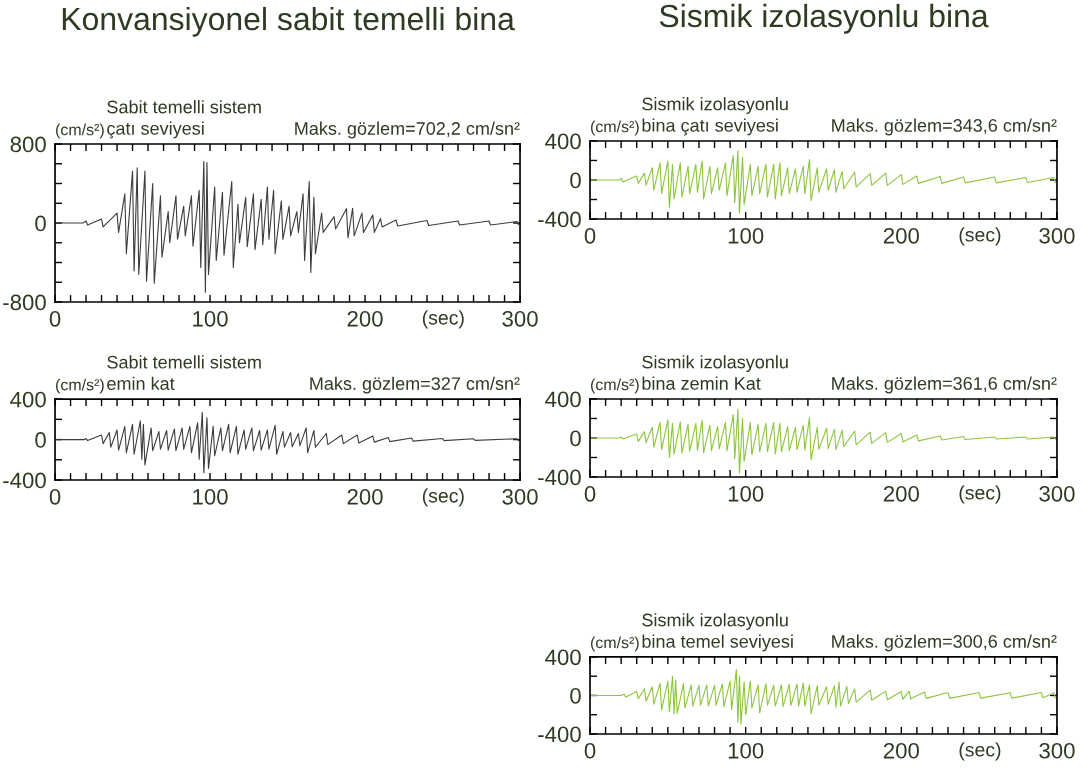 This screenshot has width=1090, height=778. What do you see at coordinates (288, 21) in the screenshot?
I see `chart-title: Konvansiyonel sabit temelli bina` at bounding box center [288, 21].